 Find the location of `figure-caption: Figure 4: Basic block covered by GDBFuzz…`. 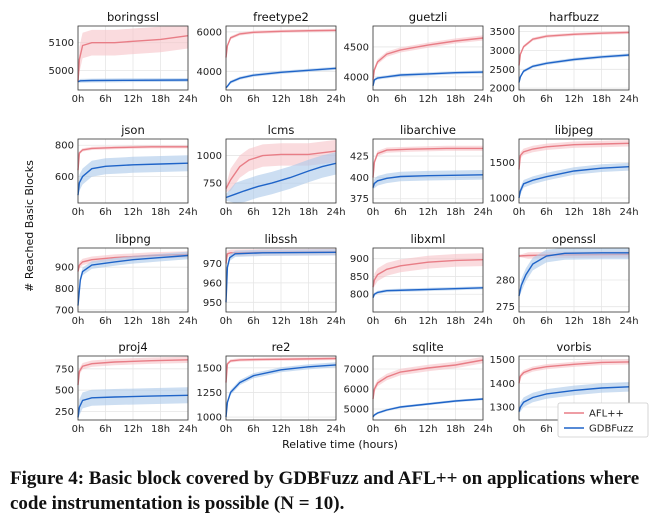

figure-caption: Figure 4: Basic block covered by GDBFuzz… is located at coordinates (325, 491).